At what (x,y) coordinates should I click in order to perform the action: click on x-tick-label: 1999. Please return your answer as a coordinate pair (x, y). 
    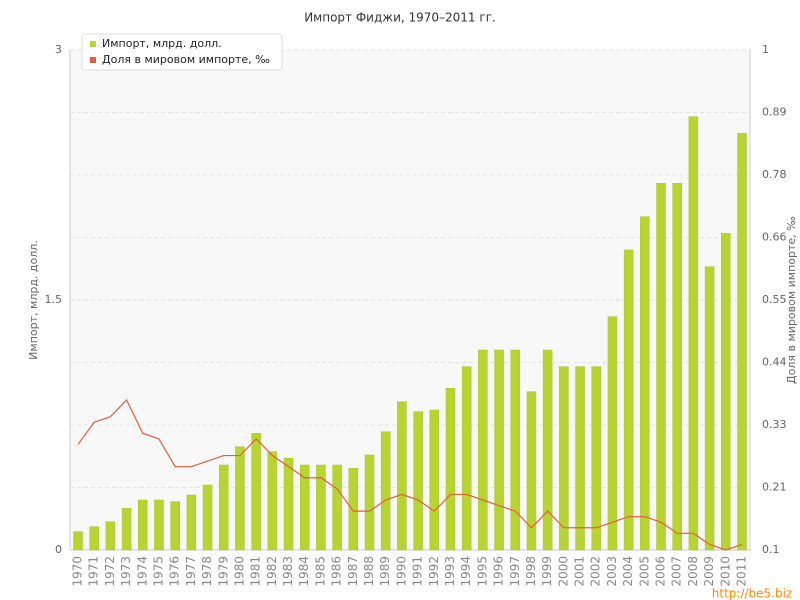
    Looking at the image, I should click on (547, 571).